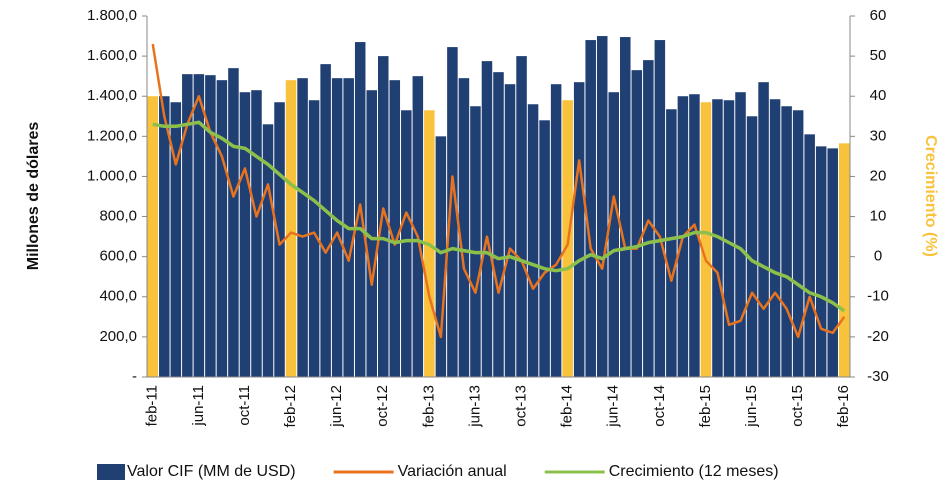  Describe the element at coordinates (694, 471) in the screenshot. I see `legend-label: Crecimiento (12 meses)` at that location.